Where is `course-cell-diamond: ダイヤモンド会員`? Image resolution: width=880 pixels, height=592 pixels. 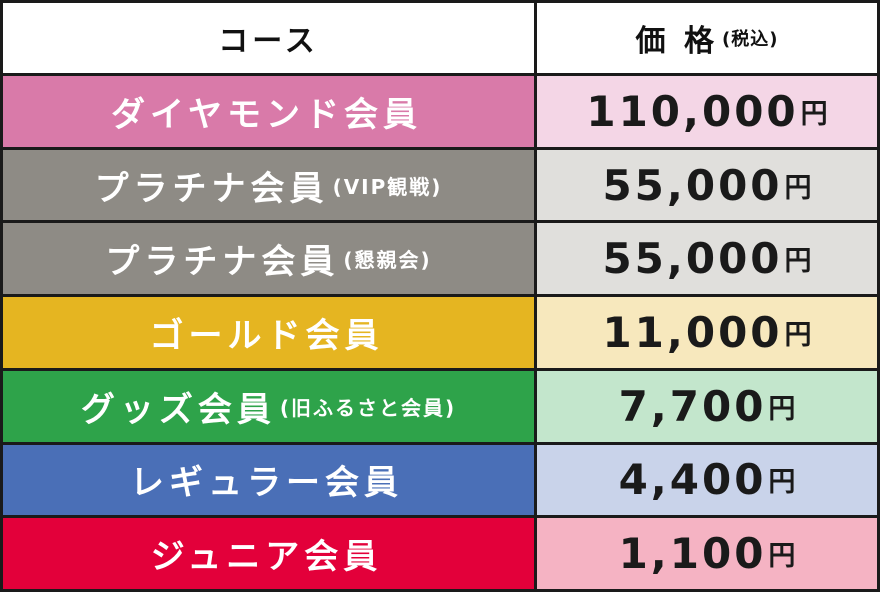
course-cell-diamond: ダイヤモンド会員 is located at coordinates (268, 111).